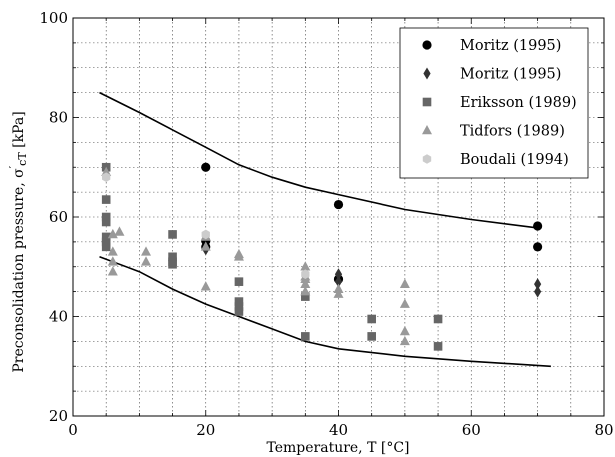  I want to click on legend-marker-diamond, so click(427, 73).